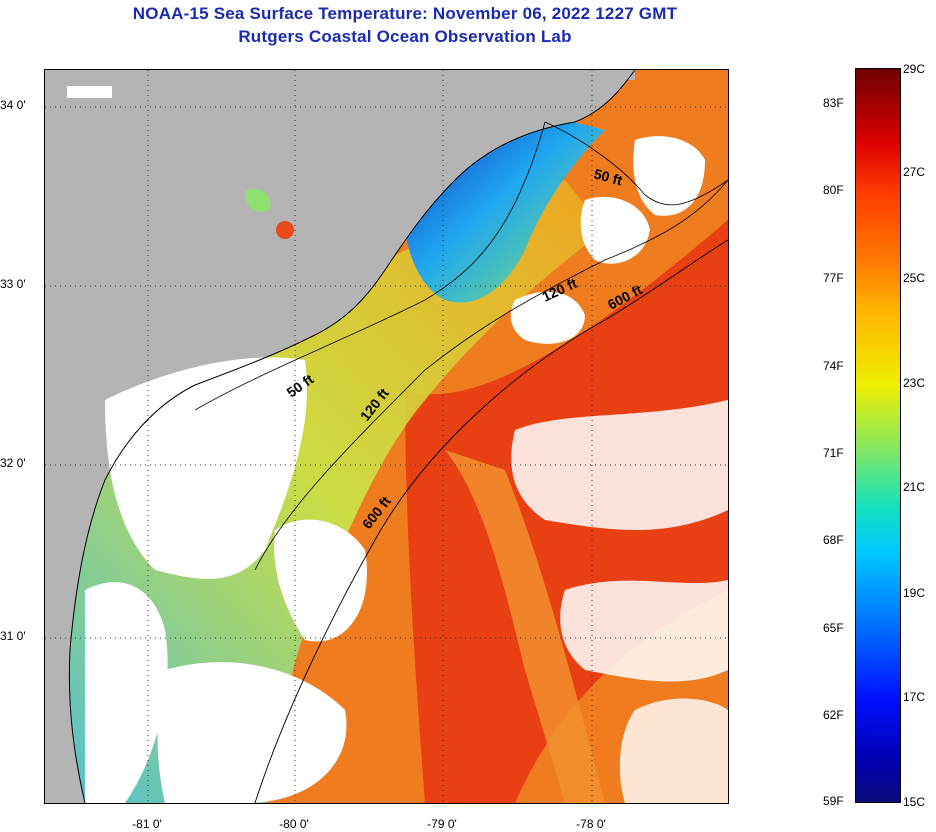 Image resolution: width=936 pixels, height=832 pixels. I want to click on colorbar-f-label: 71F, so click(833, 453).